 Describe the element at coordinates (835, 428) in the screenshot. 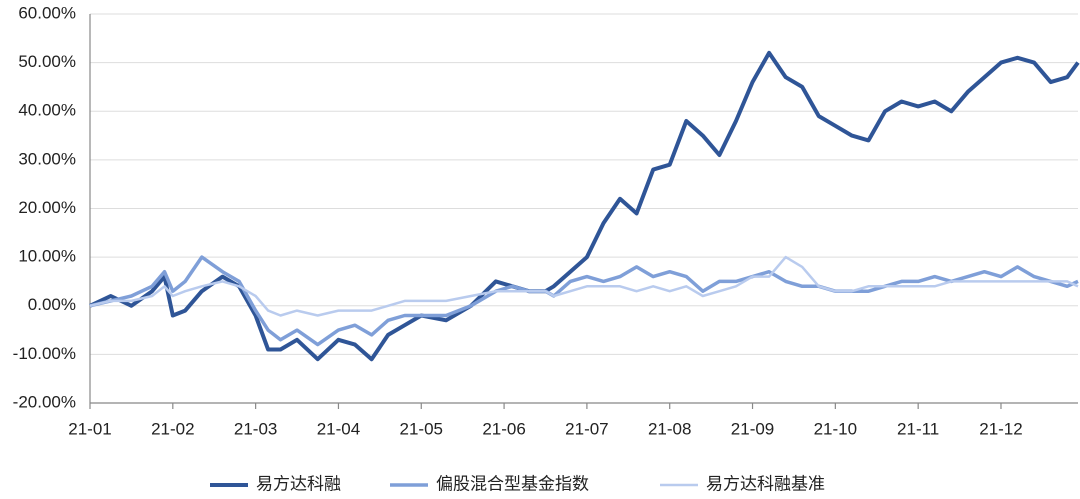

I see `x-tick-label: 21-10` at that location.